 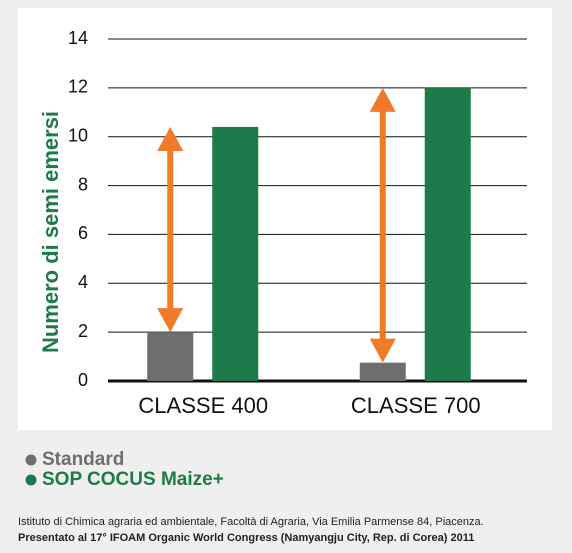 I want to click on y-tick-label: 8, so click(x=83, y=184).